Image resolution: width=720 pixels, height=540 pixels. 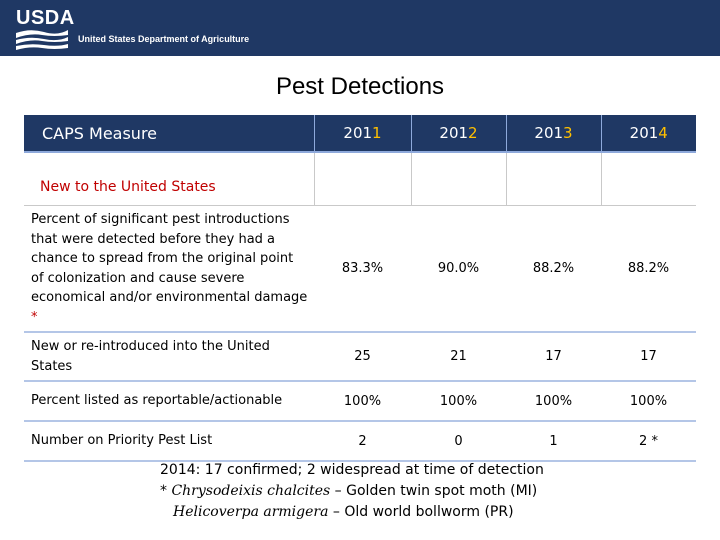 I want to click on measure-column-header: CAPS Measure, so click(x=169, y=134).